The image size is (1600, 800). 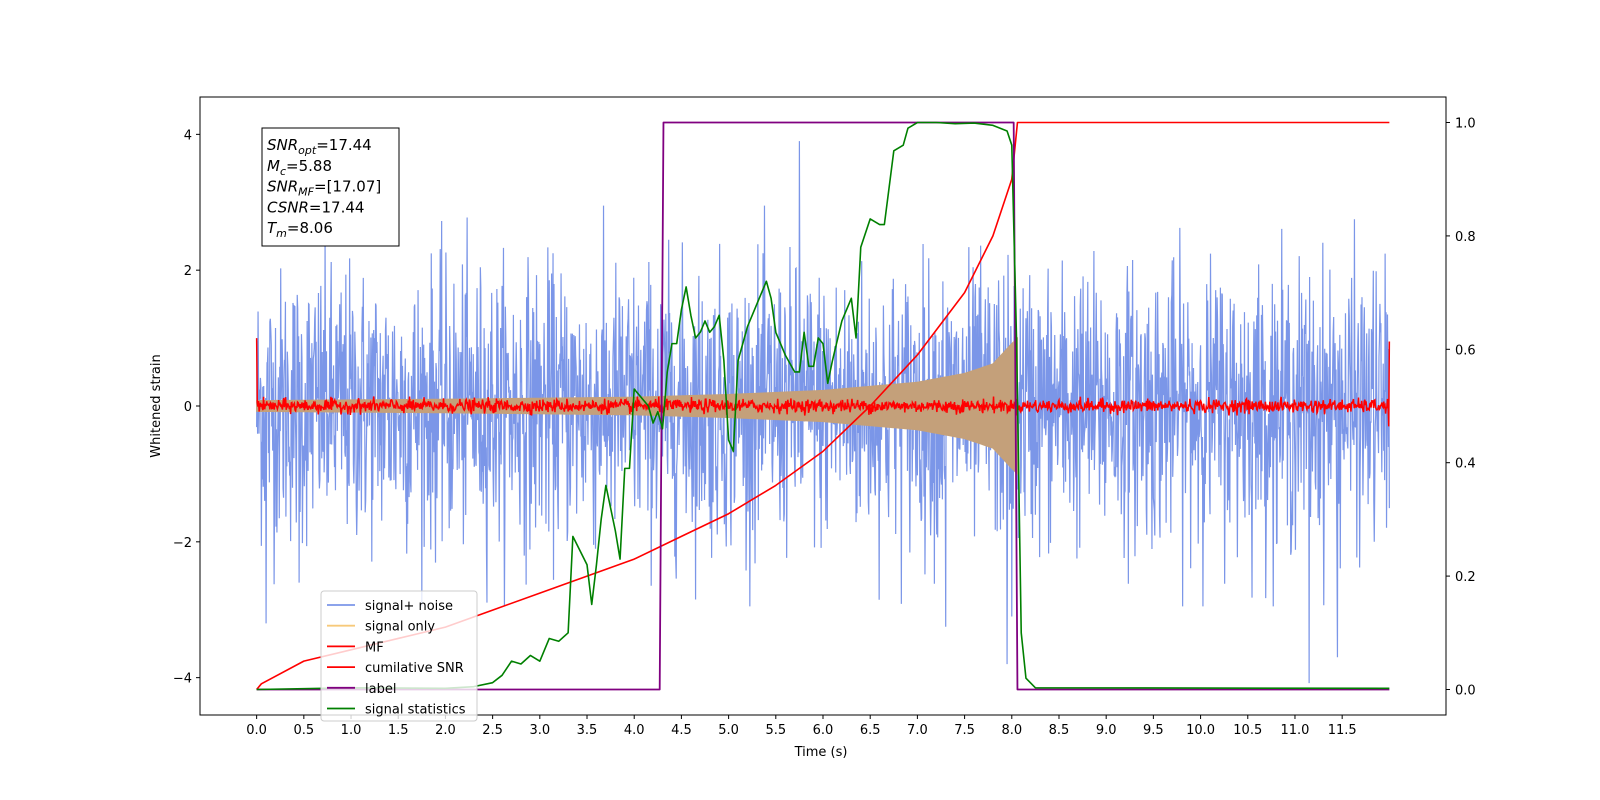 What do you see at coordinates (1059, 730) in the screenshot?
I see `x-tick-label: 8.5` at bounding box center [1059, 730].